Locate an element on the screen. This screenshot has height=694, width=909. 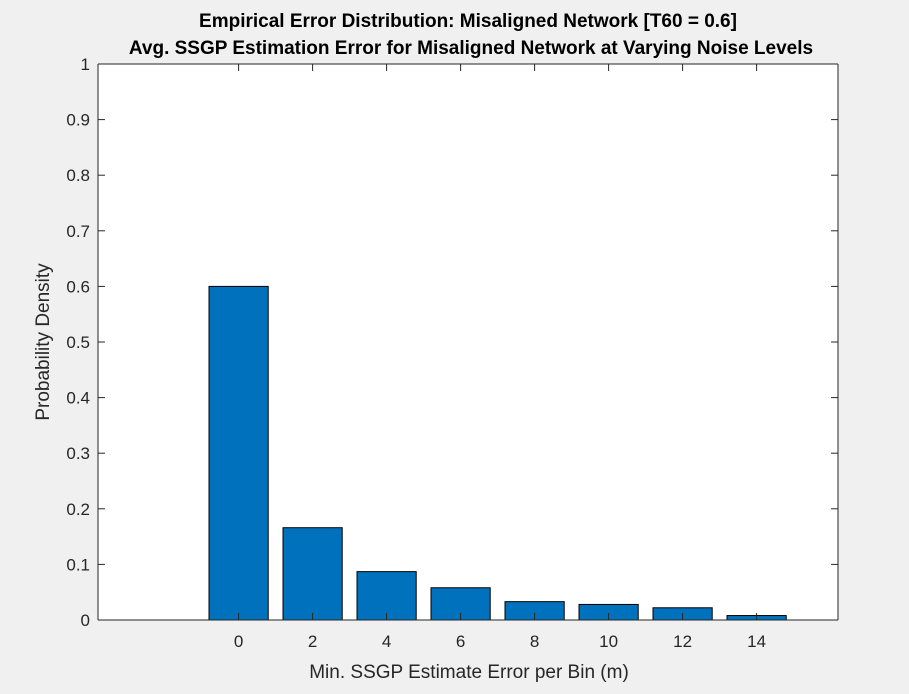
y-tick-label: 0.5 is located at coordinates (78, 342).